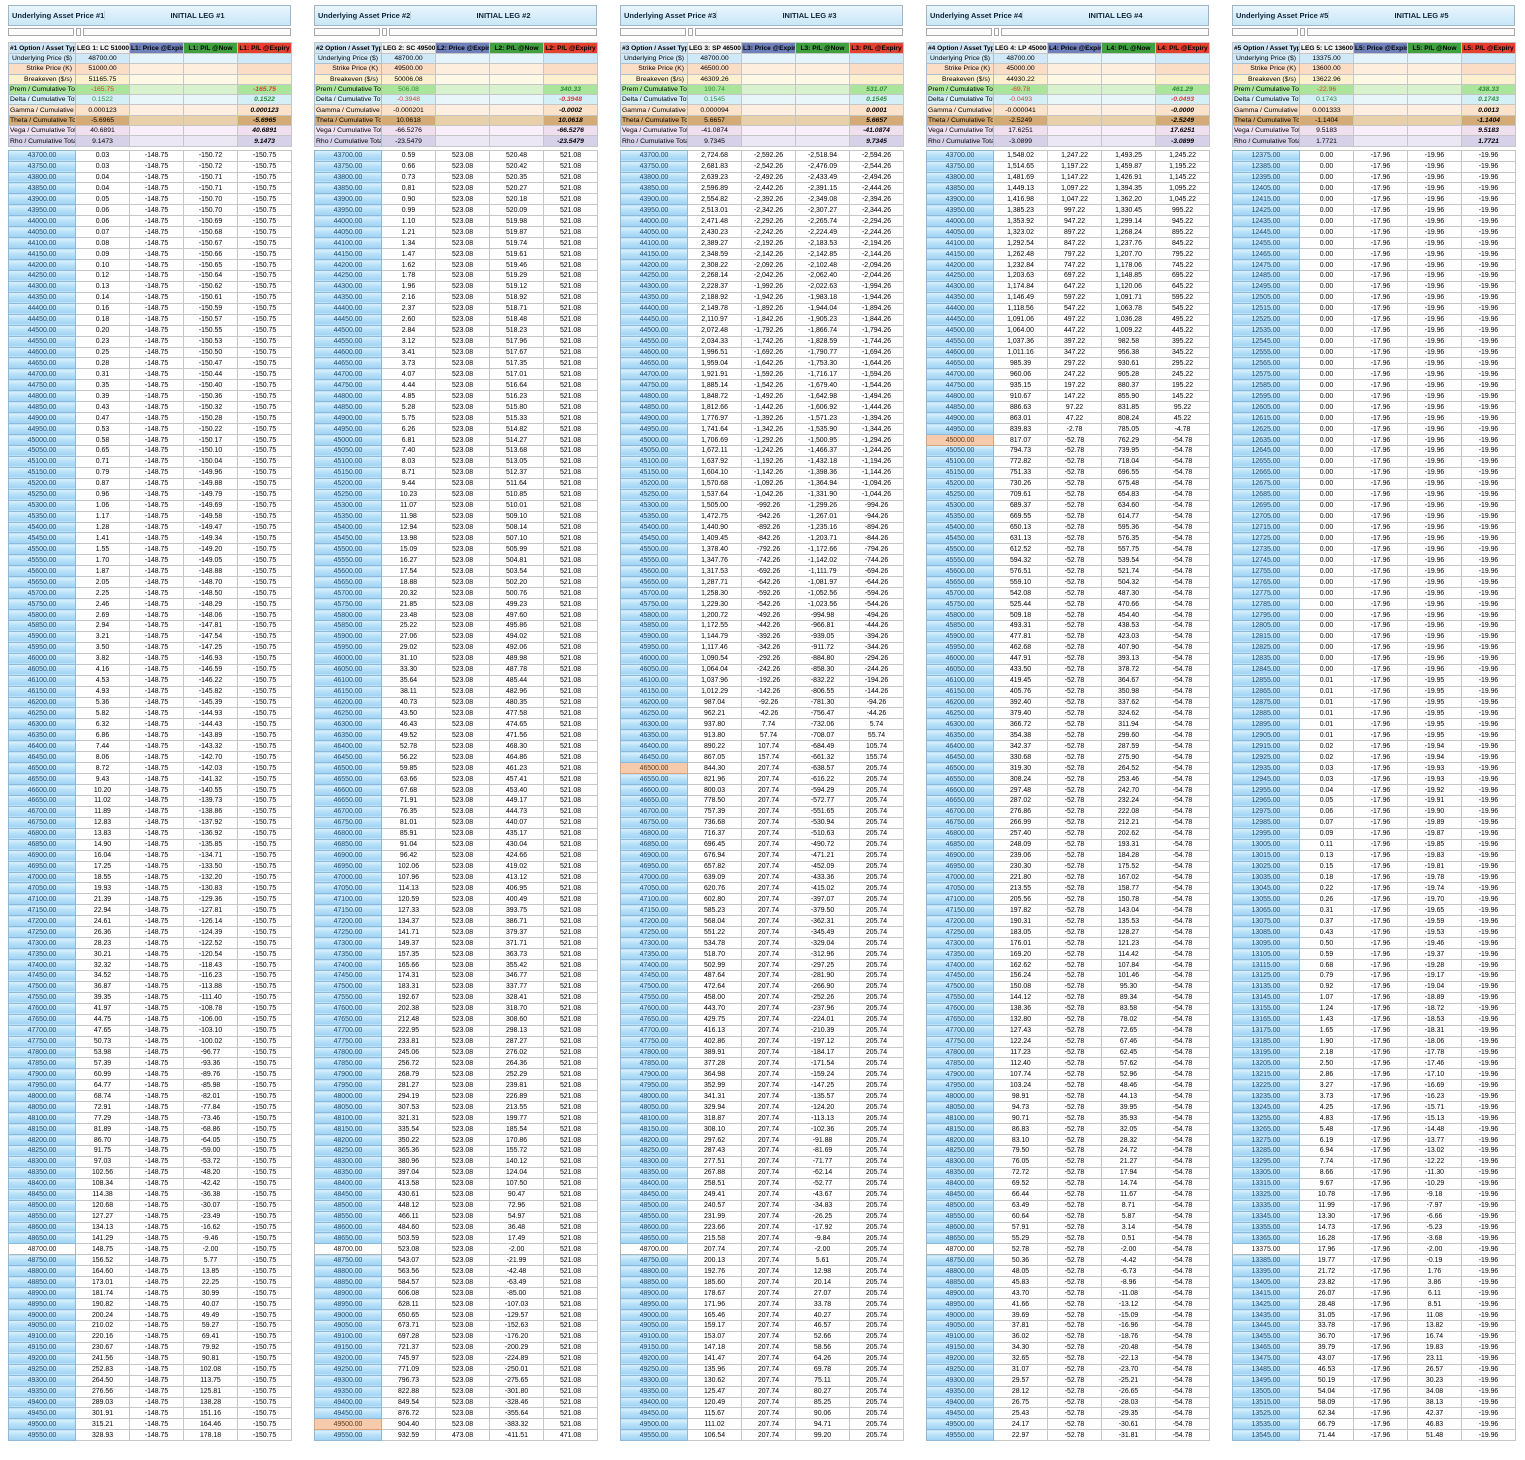 Image resolution: width=1525 pixels, height=1460 pixels. Describe the element at coordinates (1074, 254) in the screenshot. I see `price-at-expiry-cell: 797.22` at that location.